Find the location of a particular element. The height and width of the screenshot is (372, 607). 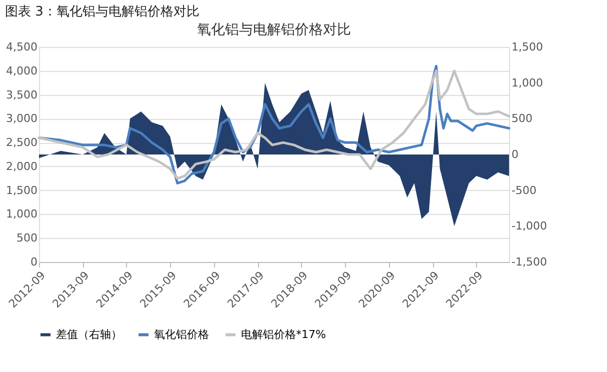

y-tick-label: 3,000 is located at coordinates (22, 119).